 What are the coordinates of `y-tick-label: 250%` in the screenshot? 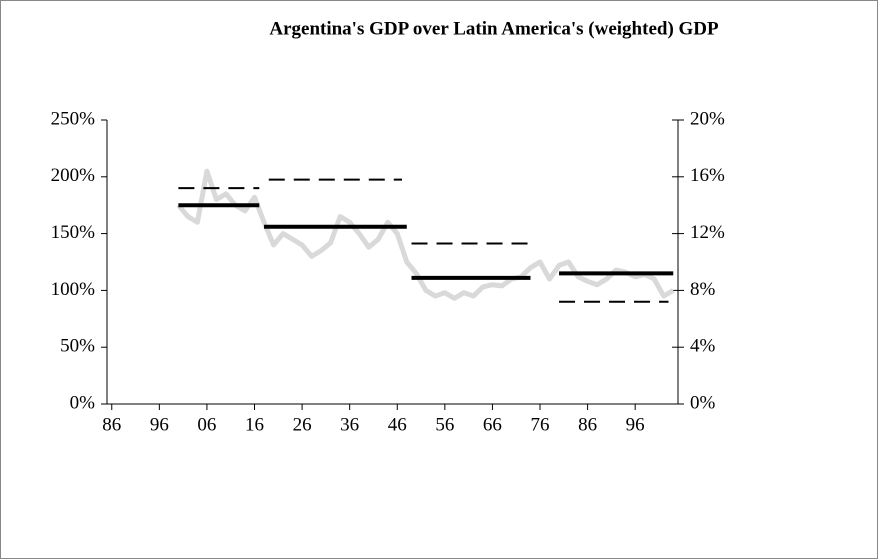 It's located at (73, 118).